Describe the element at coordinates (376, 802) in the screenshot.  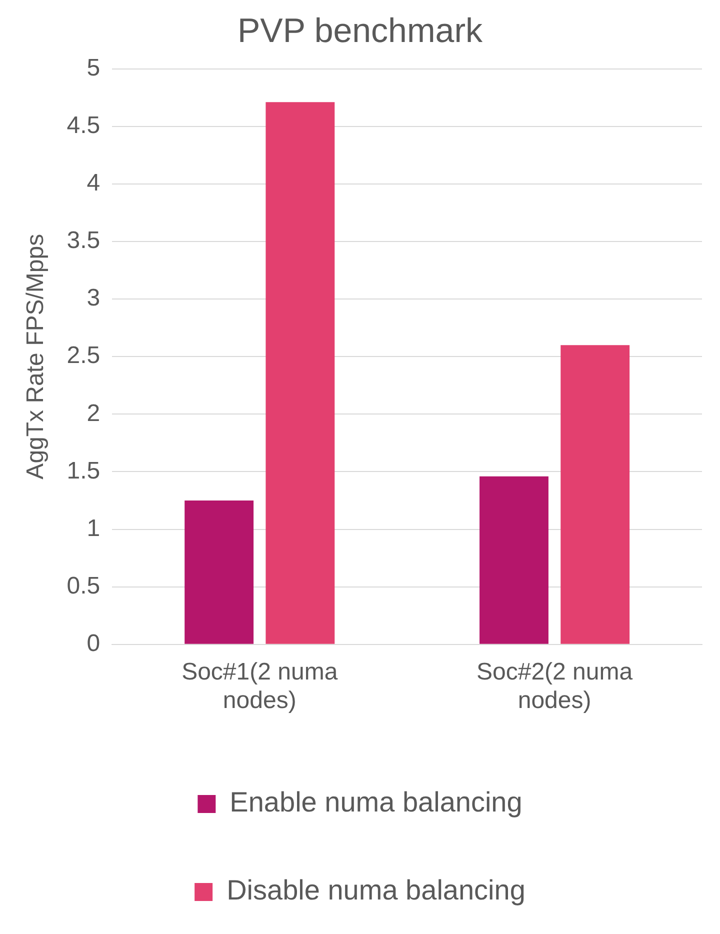
I see `legend-label: Enable numa balancing` at that location.